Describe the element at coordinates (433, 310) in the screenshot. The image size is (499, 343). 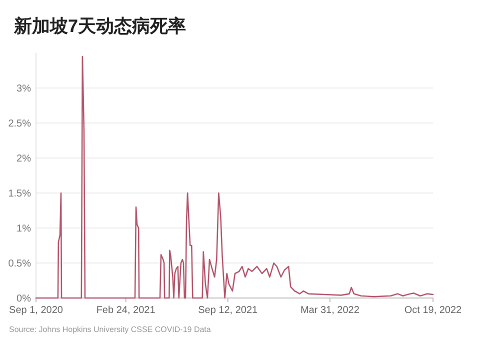
I see `x-tick-label: Oct 19, 2022` at that location.